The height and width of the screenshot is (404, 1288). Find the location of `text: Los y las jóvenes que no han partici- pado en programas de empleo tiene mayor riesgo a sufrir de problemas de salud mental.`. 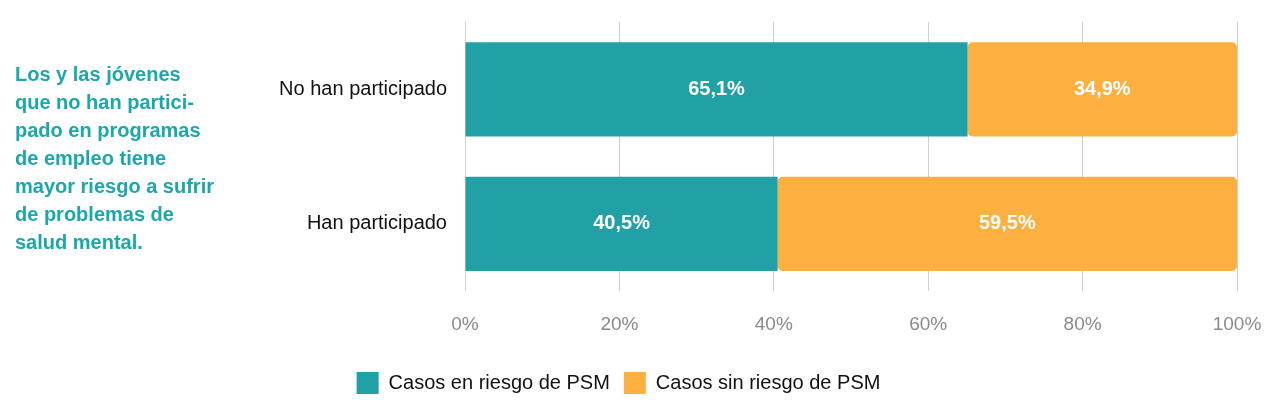

text: Los y las jóvenes que no han partici- pado en programas de empleo tiene mayor riesgo a sufrir de problemas de salud mental. is located at coordinates (115, 158).